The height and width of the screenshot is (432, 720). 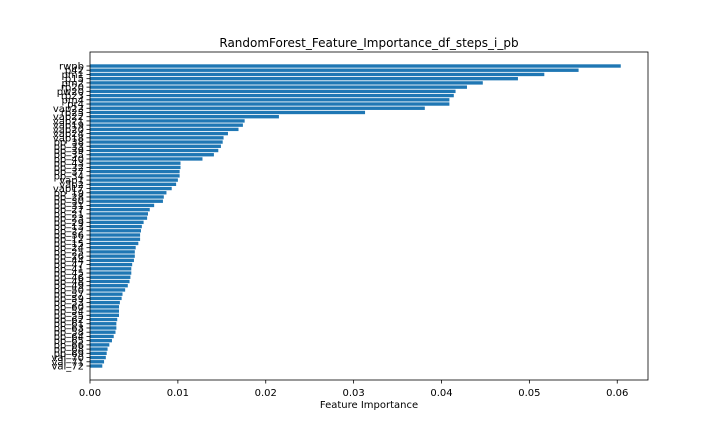 What do you see at coordinates (68, 138) in the screenshot?
I see `y-tick-label: vap18` at bounding box center [68, 138].